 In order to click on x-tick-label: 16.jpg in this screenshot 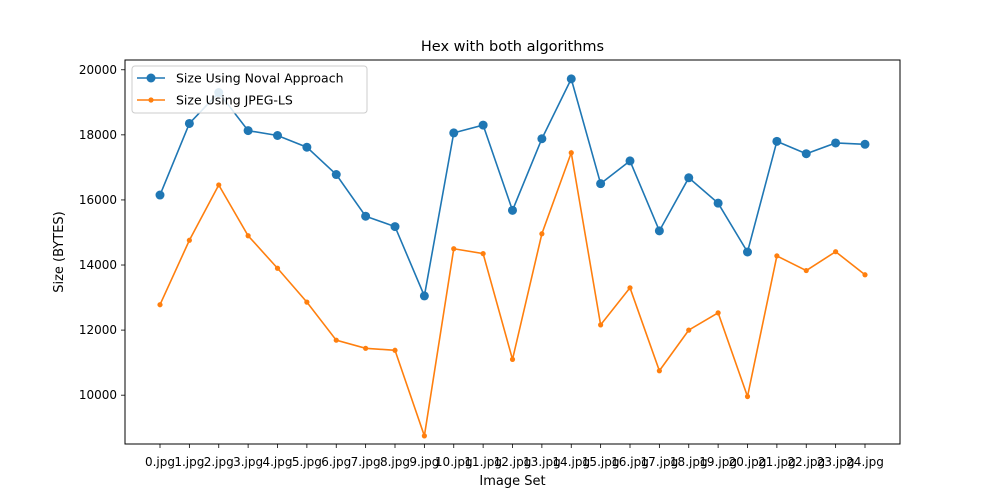, I will do `click(630, 462)`.